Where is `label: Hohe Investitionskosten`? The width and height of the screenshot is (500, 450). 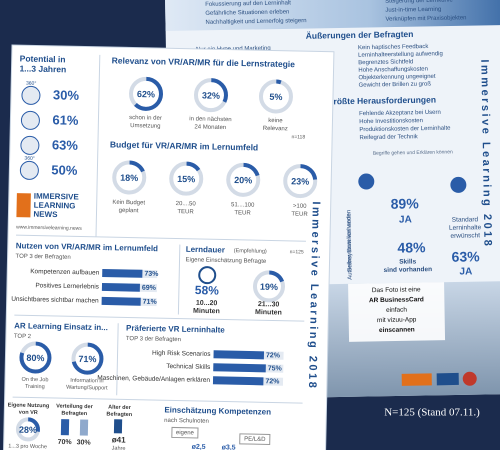 label: Hohe Investitionskosten is located at coordinates (391, 121).